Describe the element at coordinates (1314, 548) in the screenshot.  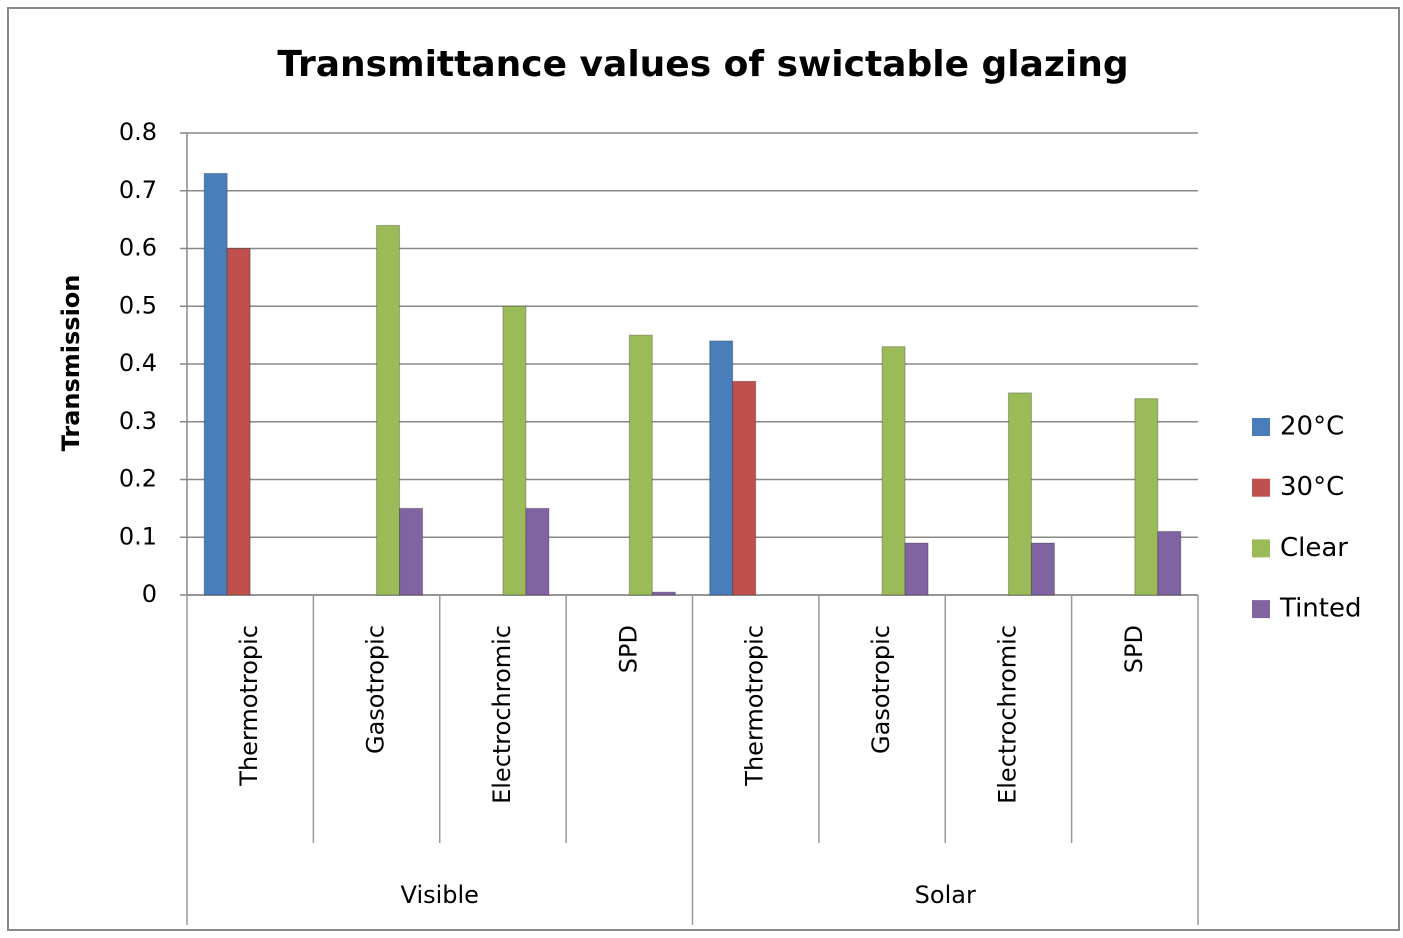
I see `legend-label: Clear` at that location.